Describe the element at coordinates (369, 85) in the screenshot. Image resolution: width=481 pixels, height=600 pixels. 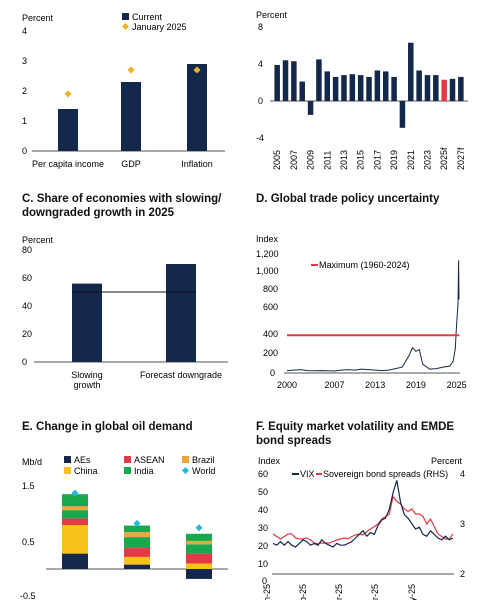
I see `bars-b` at that location.